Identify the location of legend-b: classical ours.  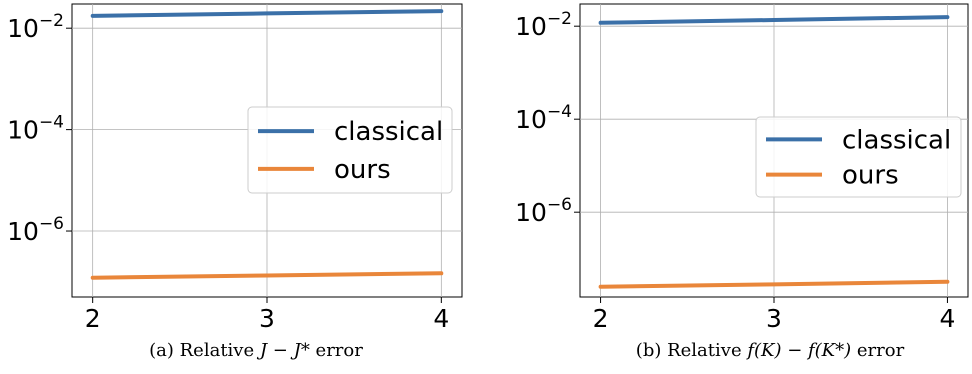
(858, 157).